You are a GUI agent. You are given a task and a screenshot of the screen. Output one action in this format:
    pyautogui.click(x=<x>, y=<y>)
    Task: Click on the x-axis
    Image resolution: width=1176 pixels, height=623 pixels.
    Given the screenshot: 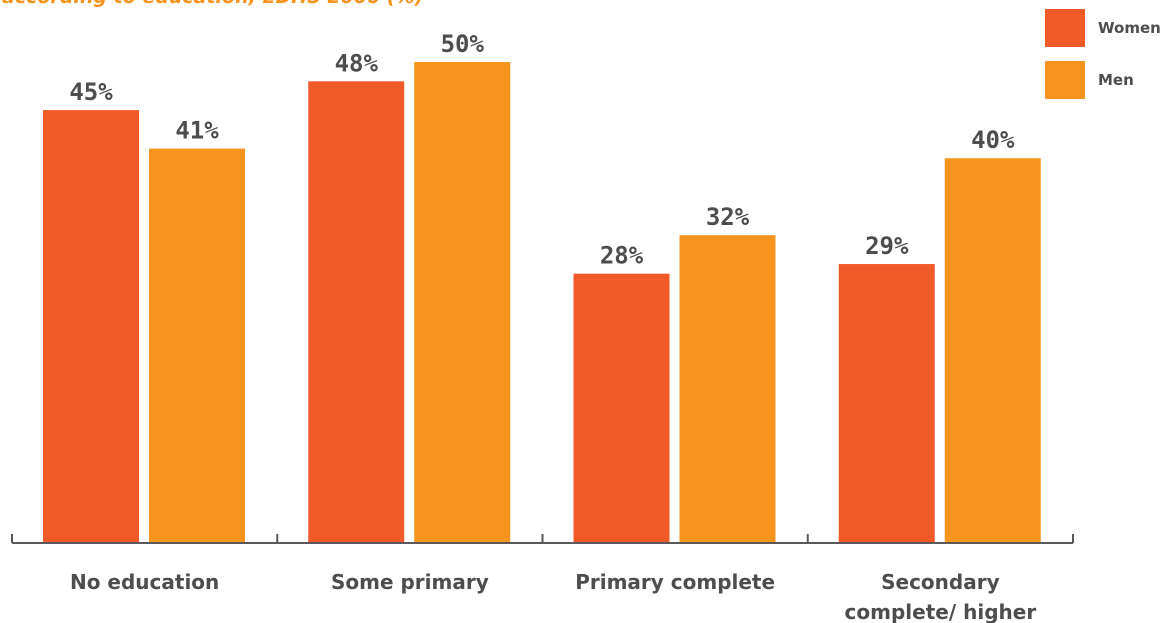 What is the action you would take?
    pyautogui.click(x=542, y=539)
    